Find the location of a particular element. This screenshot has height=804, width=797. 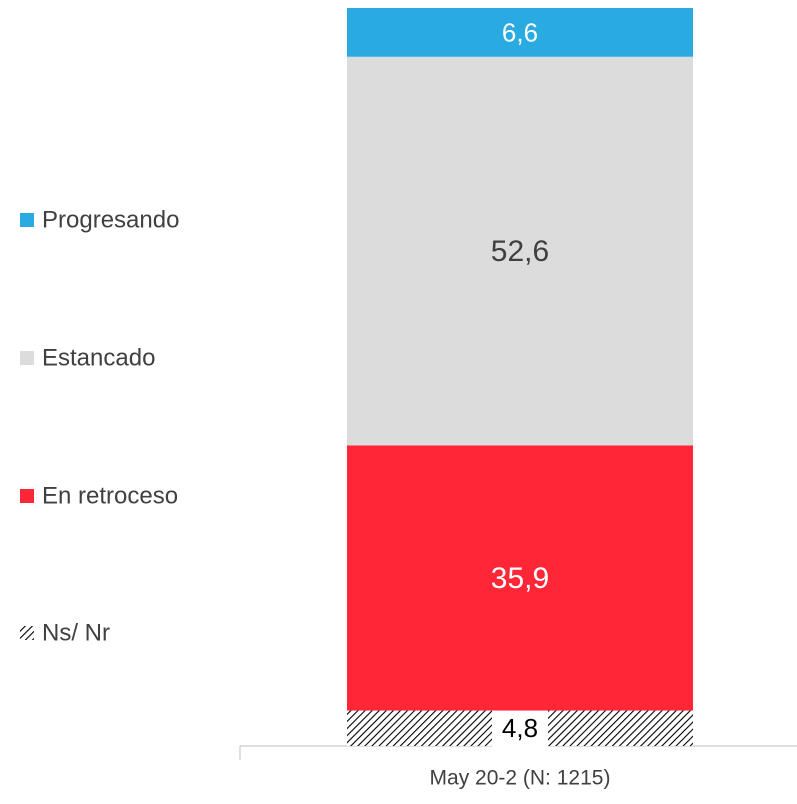

data-label: 52,6 is located at coordinates (520, 251).